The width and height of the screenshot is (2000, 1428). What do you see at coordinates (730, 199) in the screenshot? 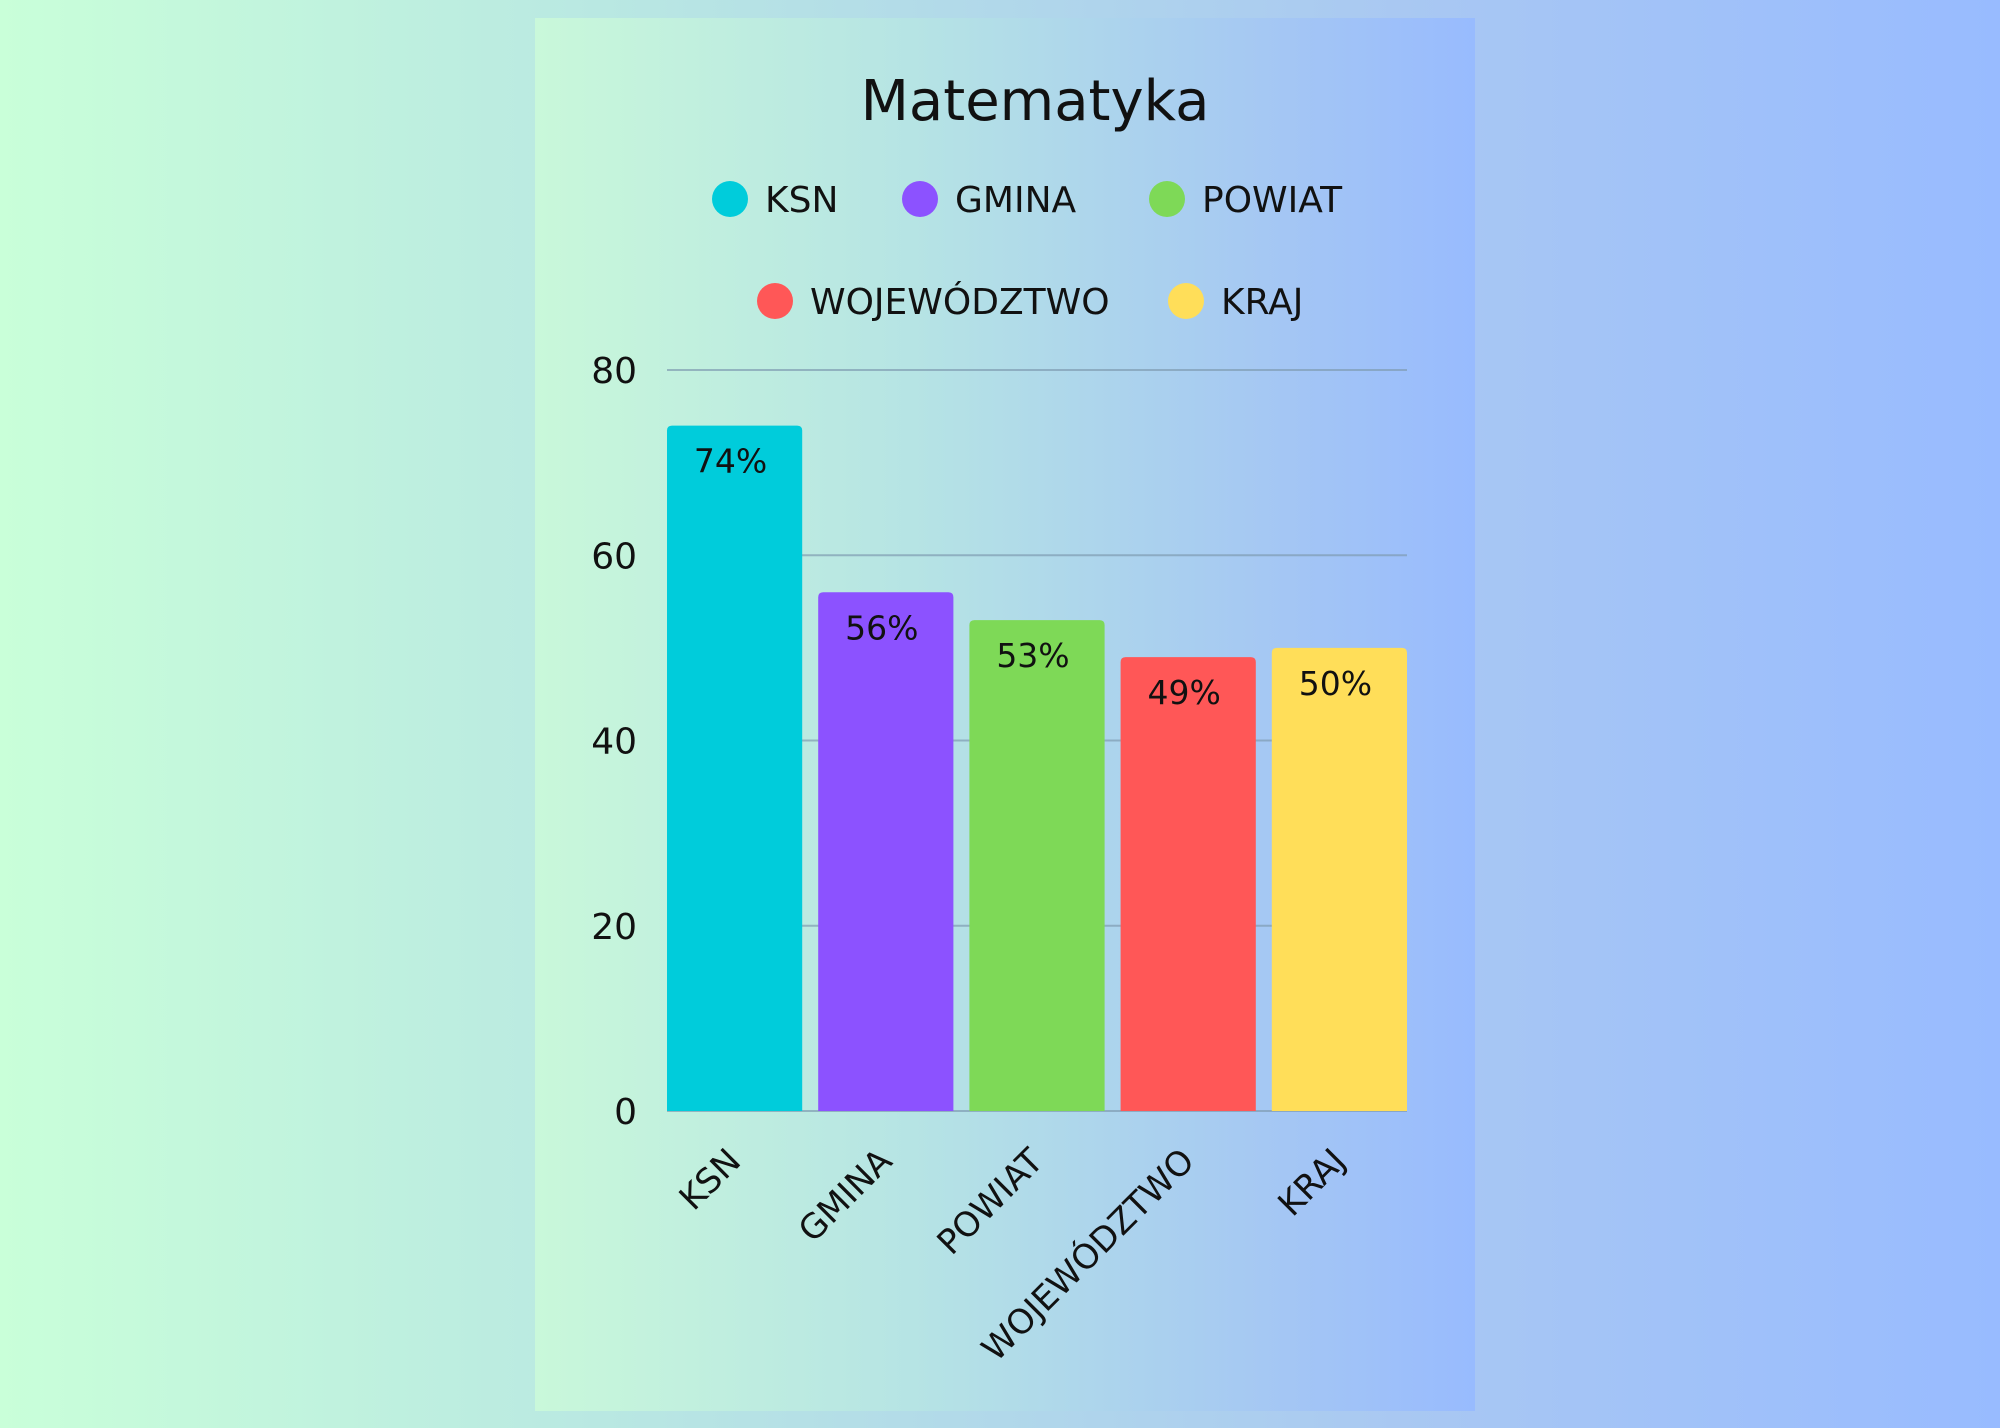
I see `legend-swatch-ksn` at bounding box center [730, 199].